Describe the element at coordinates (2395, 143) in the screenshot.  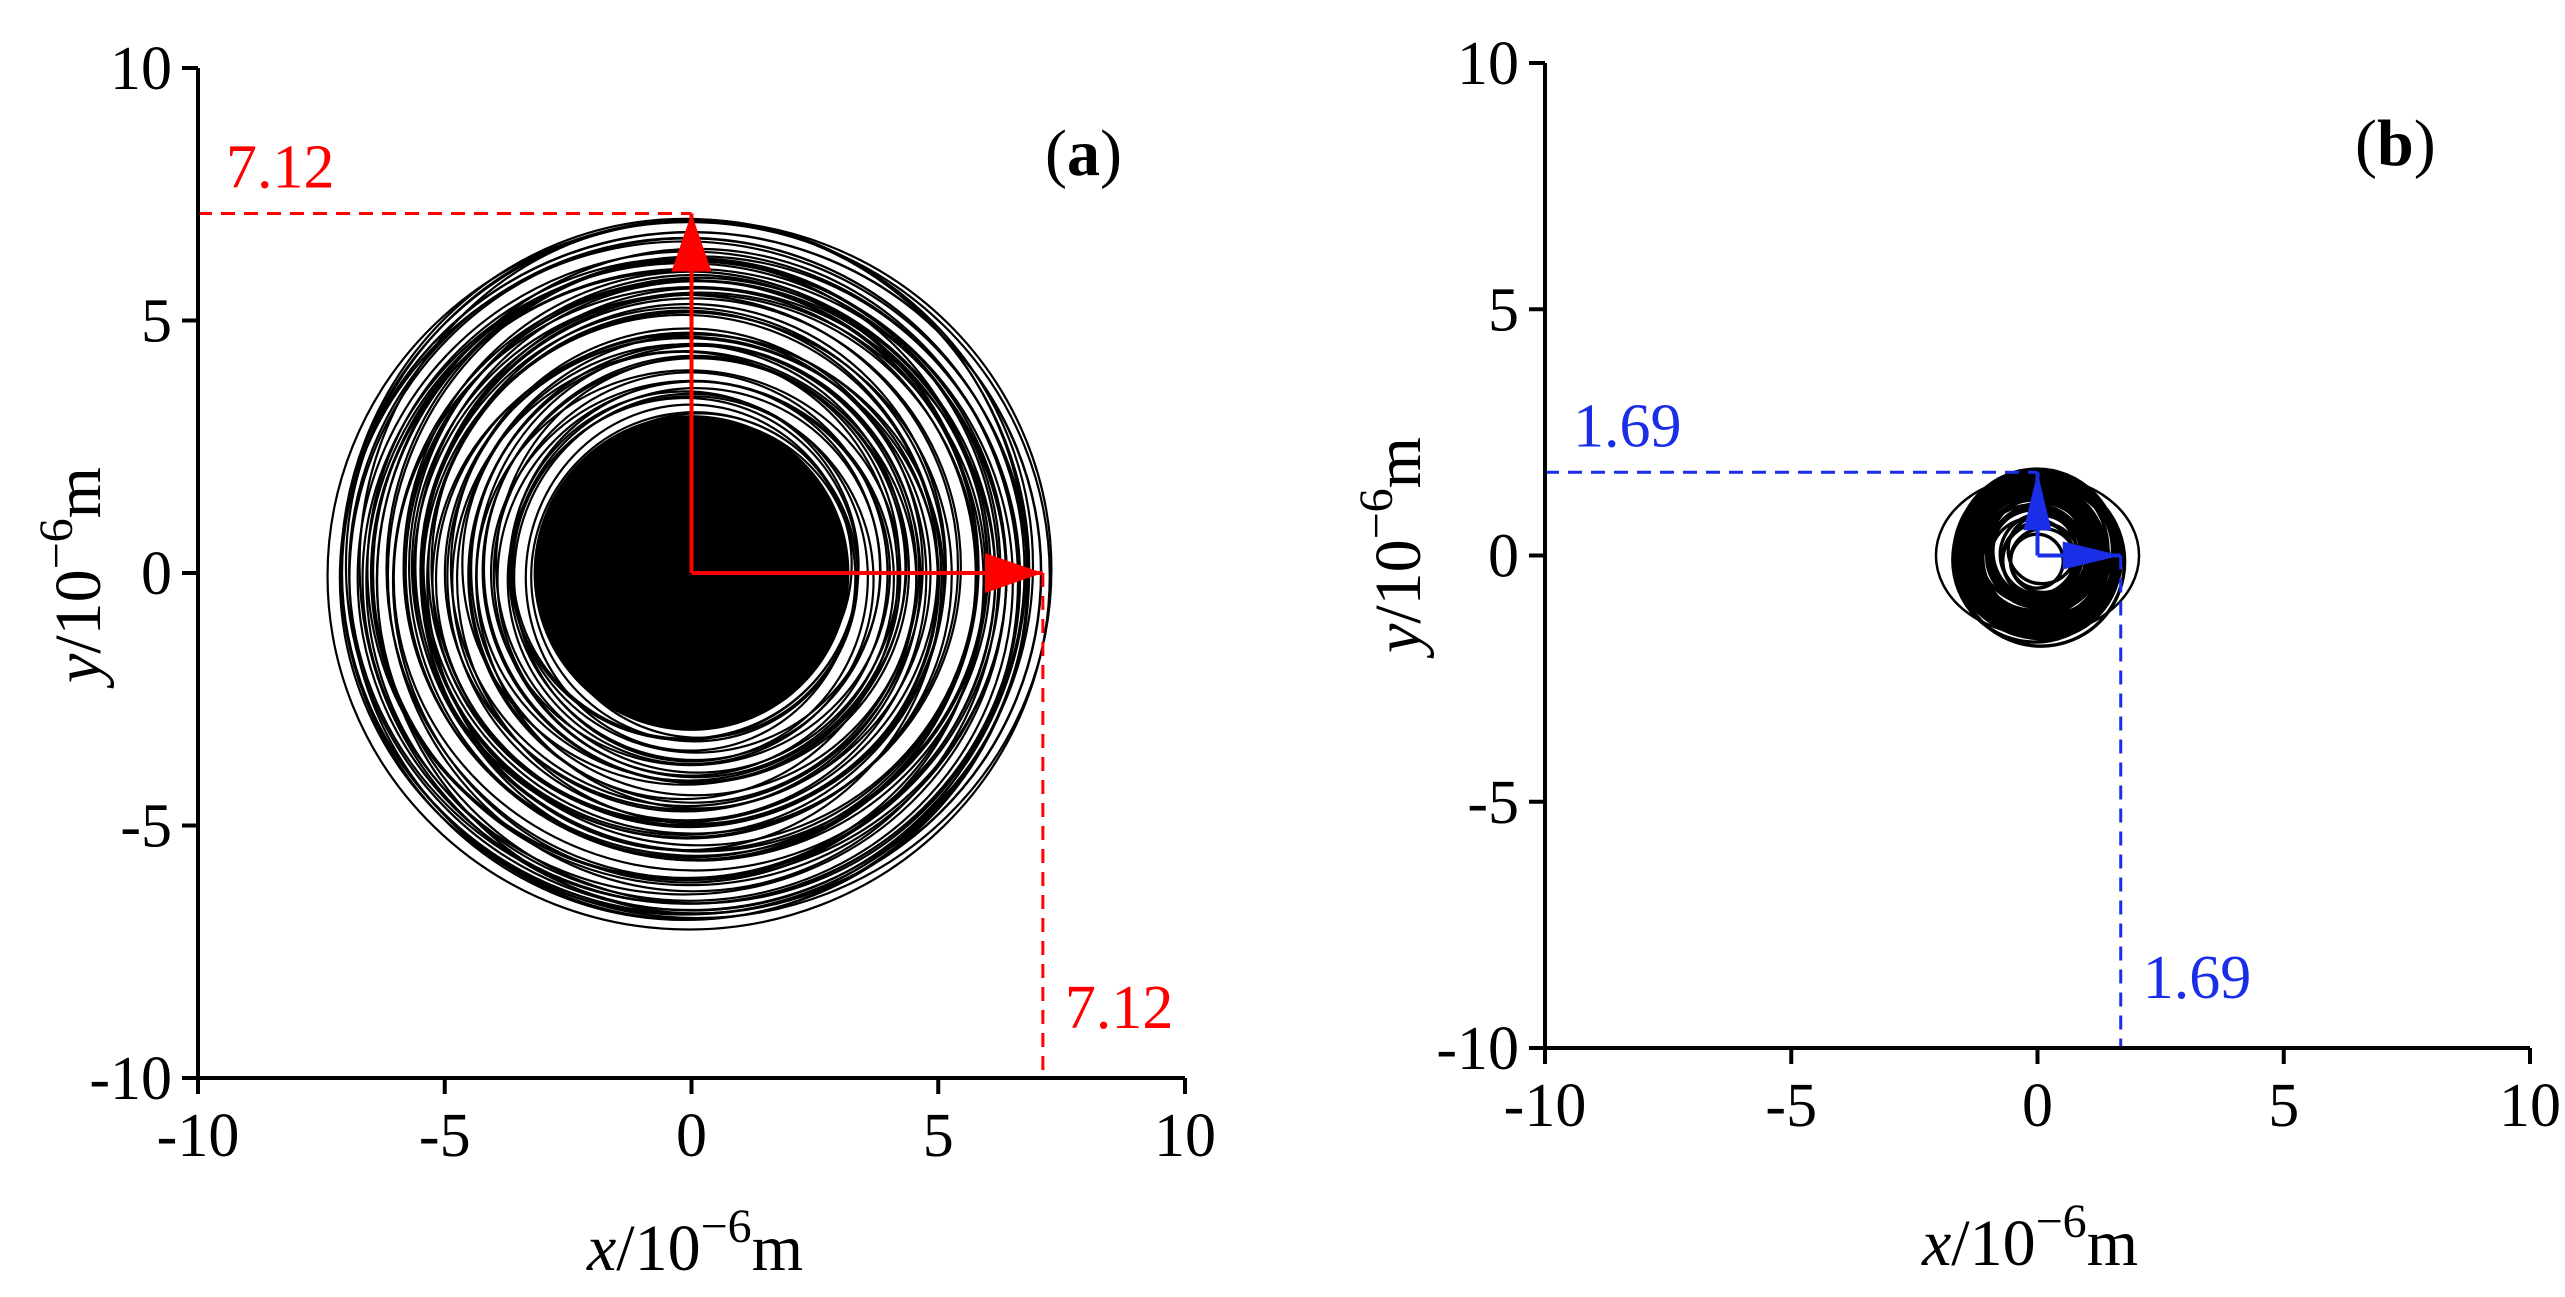
I see `panel-label-b: (b)` at that location.